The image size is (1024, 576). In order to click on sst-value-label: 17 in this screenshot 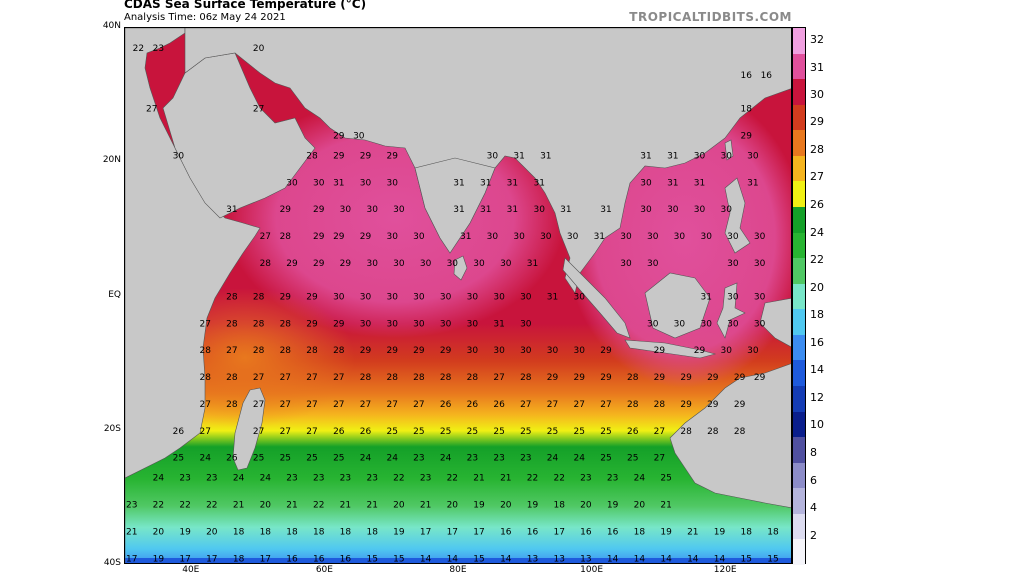, I will do `click(478, 532)`.